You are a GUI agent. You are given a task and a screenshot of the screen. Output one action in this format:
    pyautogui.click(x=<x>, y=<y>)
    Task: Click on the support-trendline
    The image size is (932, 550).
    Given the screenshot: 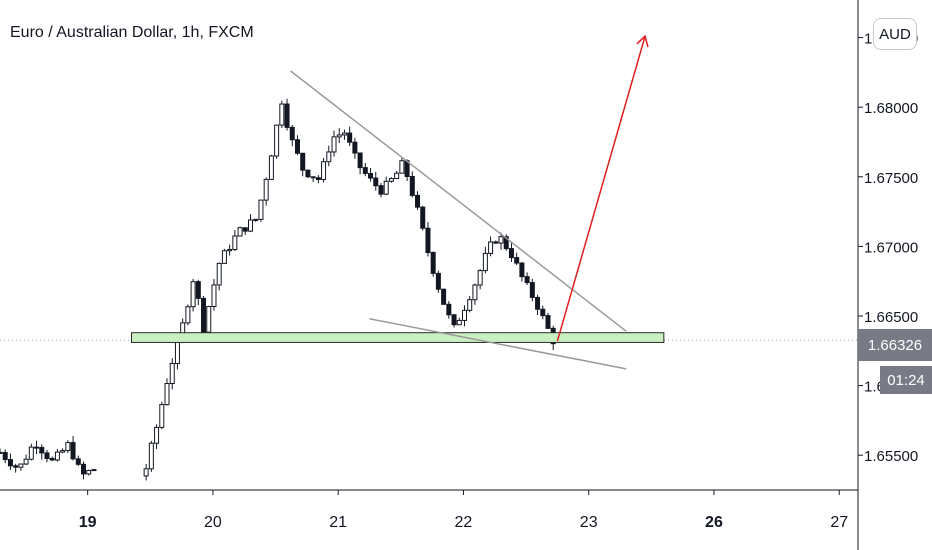 What is the action you would take?
    pyautogui.click(x=498, y=344)
    